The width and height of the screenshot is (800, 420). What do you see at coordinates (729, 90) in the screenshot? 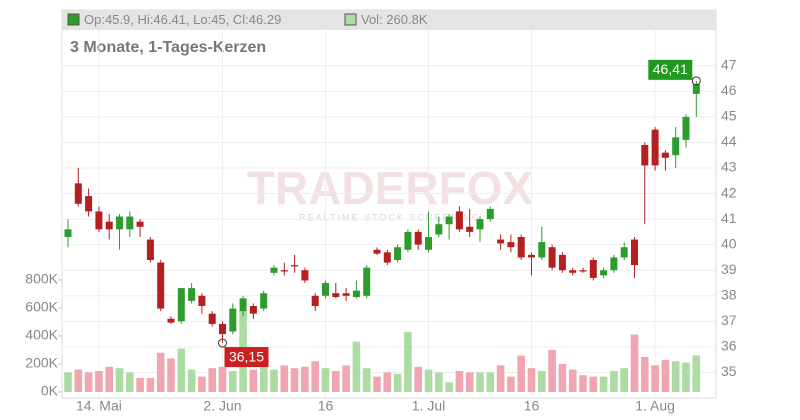
I see `y-tick-label: 46` at bounding box center [729, 90].